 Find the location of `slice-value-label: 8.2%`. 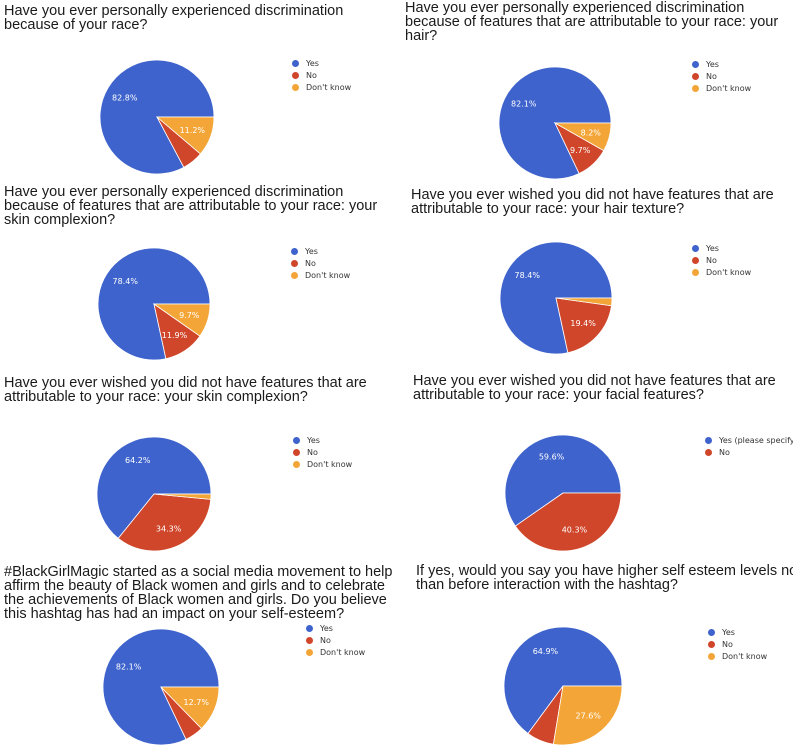

slice-value-label: 8.2% is located at coordinates (591, 132).